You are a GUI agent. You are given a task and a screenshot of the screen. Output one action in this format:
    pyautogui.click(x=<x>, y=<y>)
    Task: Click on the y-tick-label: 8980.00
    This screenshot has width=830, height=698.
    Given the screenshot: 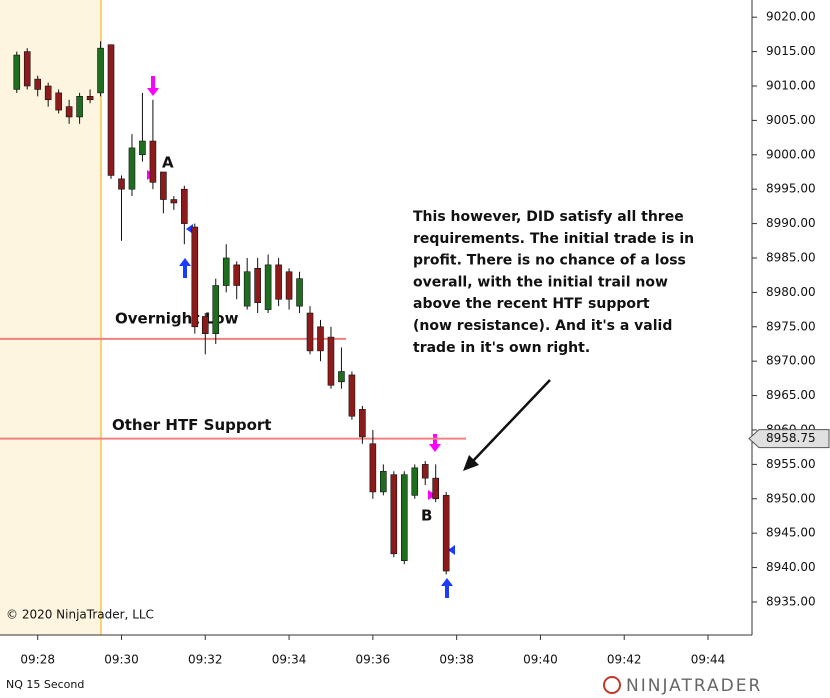 What is the action you would take?
    pyautogui.click(x=791, y=292)
    